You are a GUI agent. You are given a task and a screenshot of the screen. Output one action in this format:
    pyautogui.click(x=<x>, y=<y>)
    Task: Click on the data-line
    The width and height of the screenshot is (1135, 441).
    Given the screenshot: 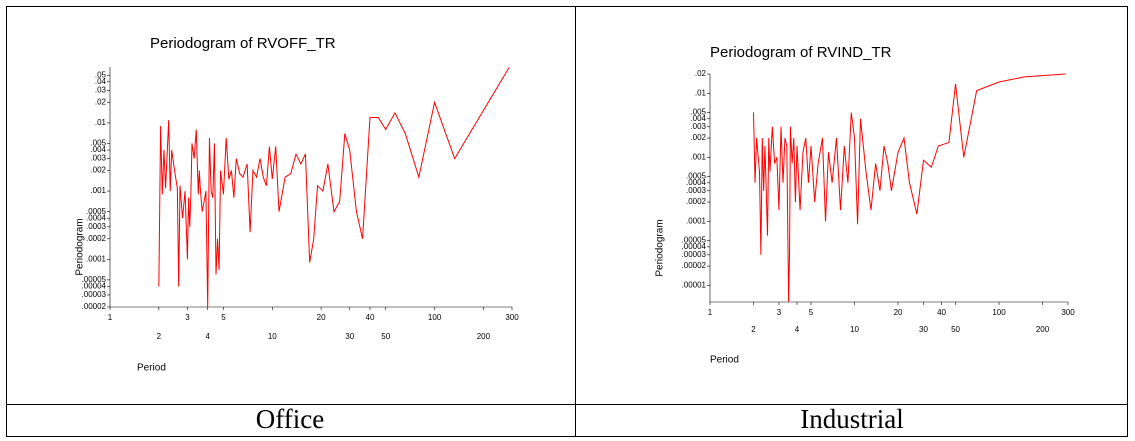 What is the action you would take?
    pyautogui.click(x=909, y=188)
    